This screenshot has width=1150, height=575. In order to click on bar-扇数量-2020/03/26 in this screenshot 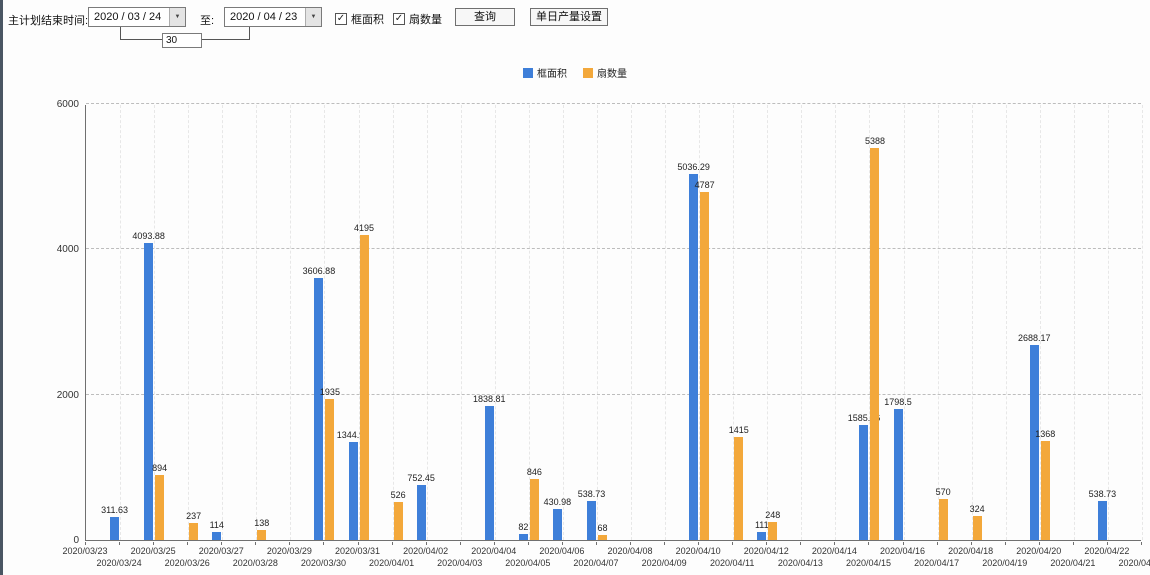, I will do `click(194, 531)`.